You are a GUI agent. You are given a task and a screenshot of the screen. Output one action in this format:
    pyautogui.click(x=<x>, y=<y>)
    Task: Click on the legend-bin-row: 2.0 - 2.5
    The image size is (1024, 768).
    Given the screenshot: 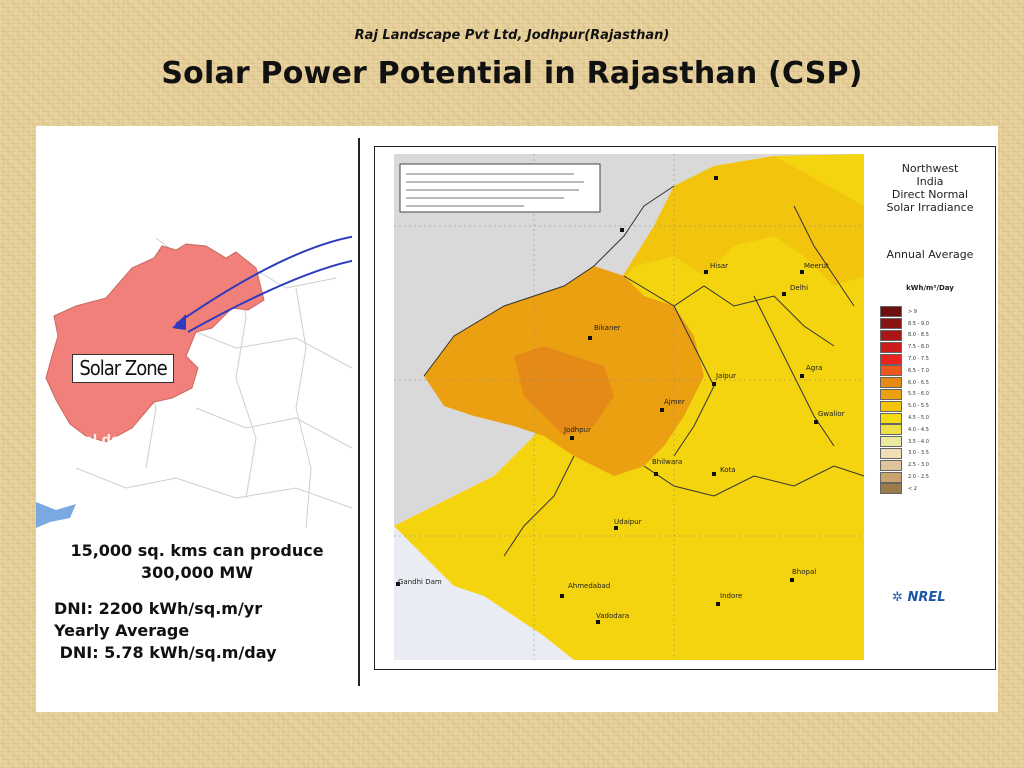 What is the action you would take?
    pyautogui.click(x=904, y=477)
    